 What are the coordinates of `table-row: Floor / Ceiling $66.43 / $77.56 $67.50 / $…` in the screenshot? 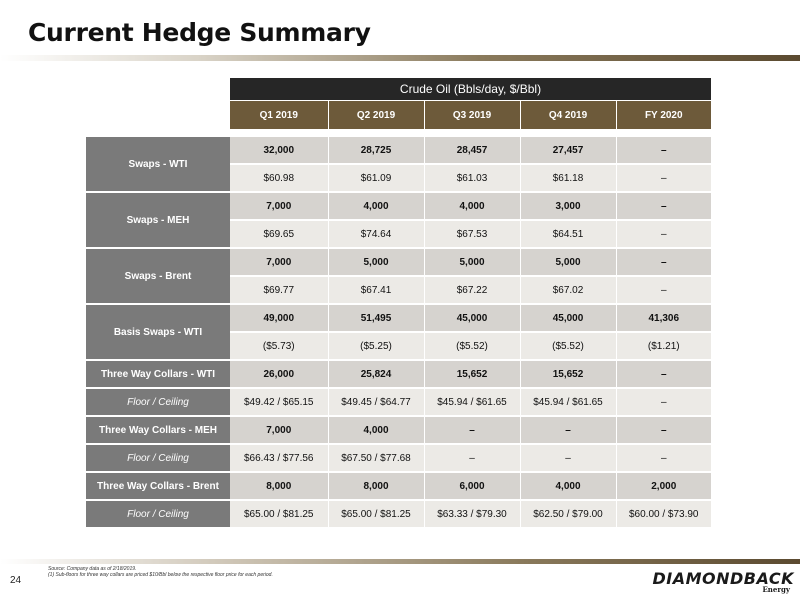 It's located at (398, 458).